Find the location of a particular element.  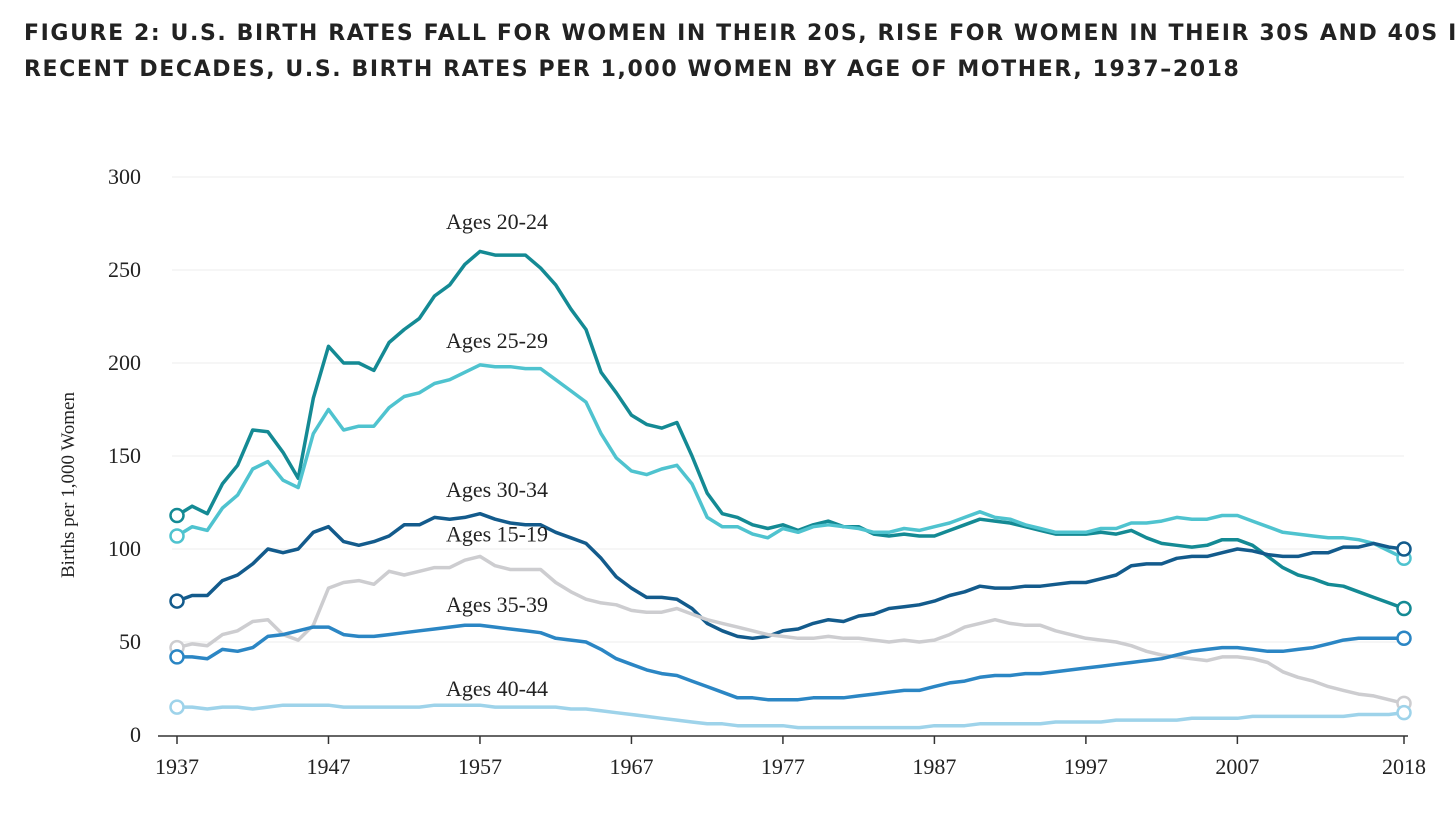

y-tick-label: 200 is located at coordinates (124, 362).